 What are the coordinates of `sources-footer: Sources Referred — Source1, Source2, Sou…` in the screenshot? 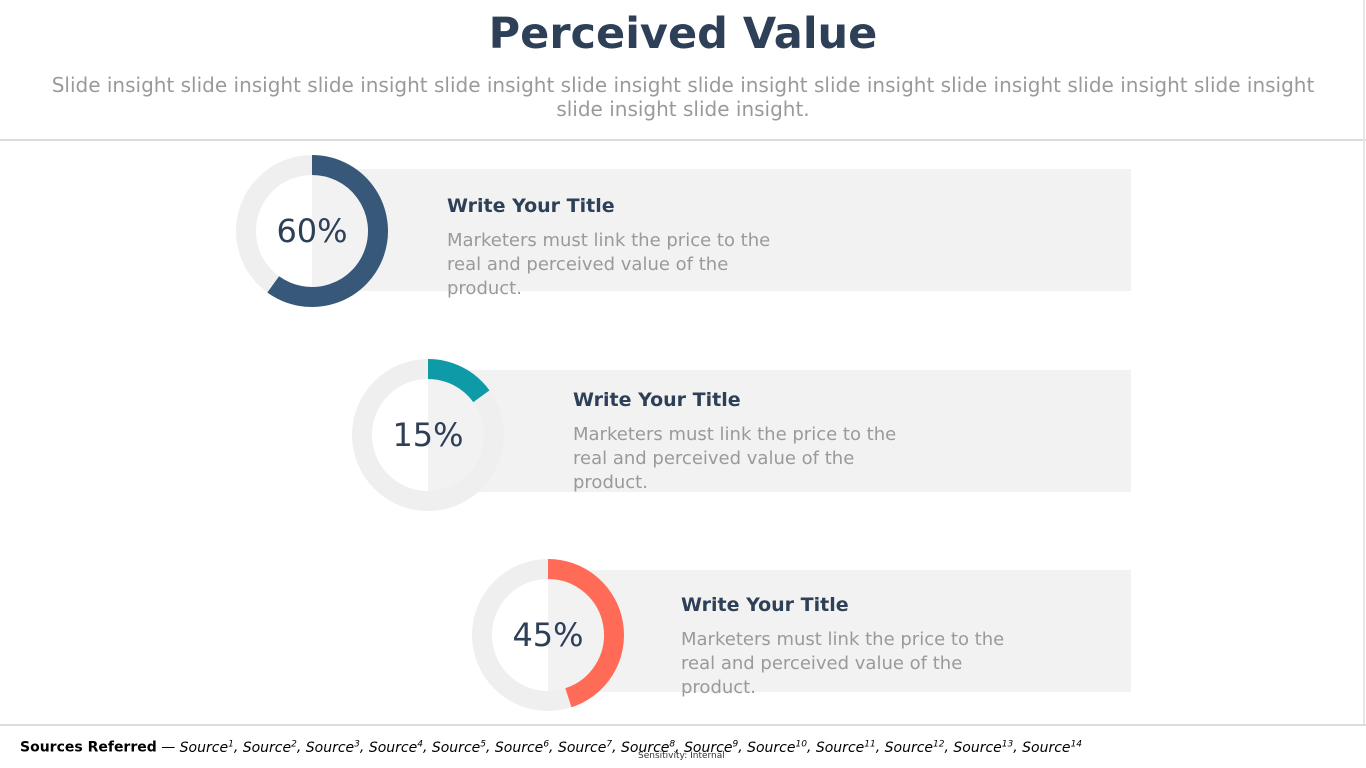 It's located at (551, 747).